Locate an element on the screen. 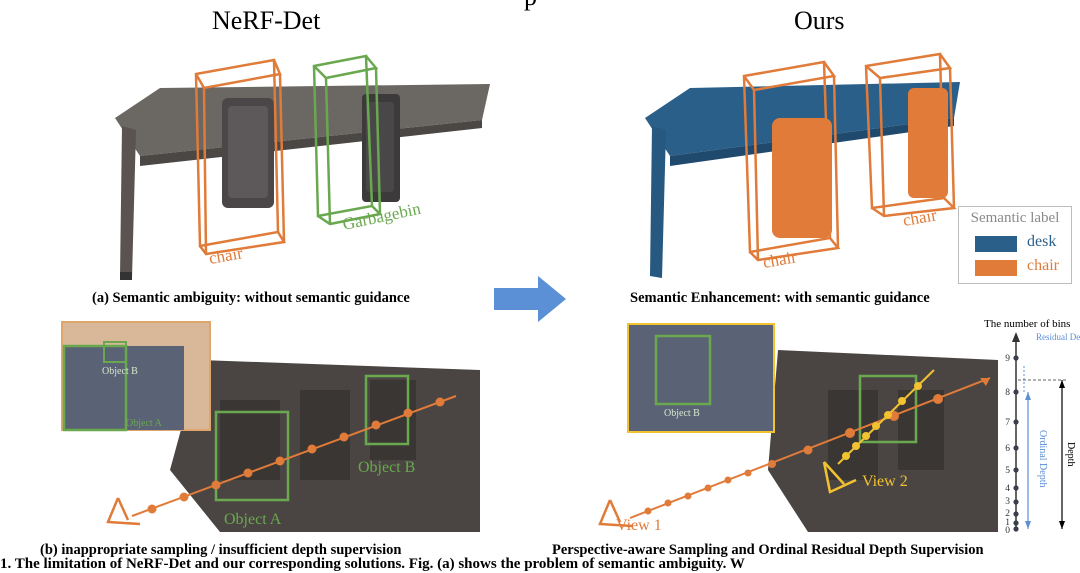  right-title: Ours is located at coordinates (819, 20).